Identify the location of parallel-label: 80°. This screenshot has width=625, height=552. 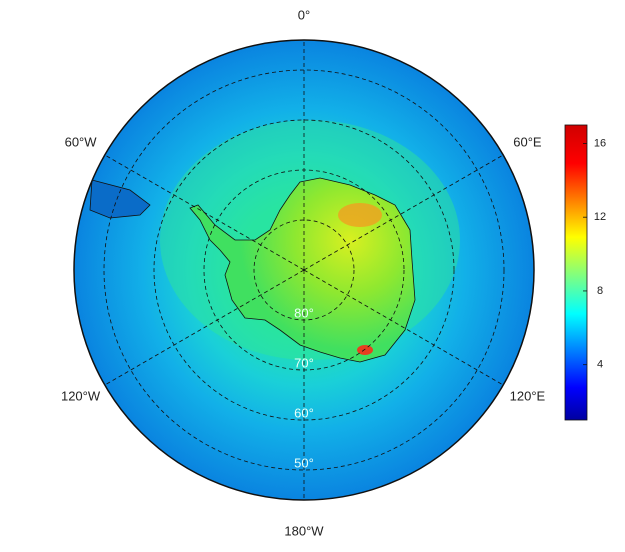
(304, 312).